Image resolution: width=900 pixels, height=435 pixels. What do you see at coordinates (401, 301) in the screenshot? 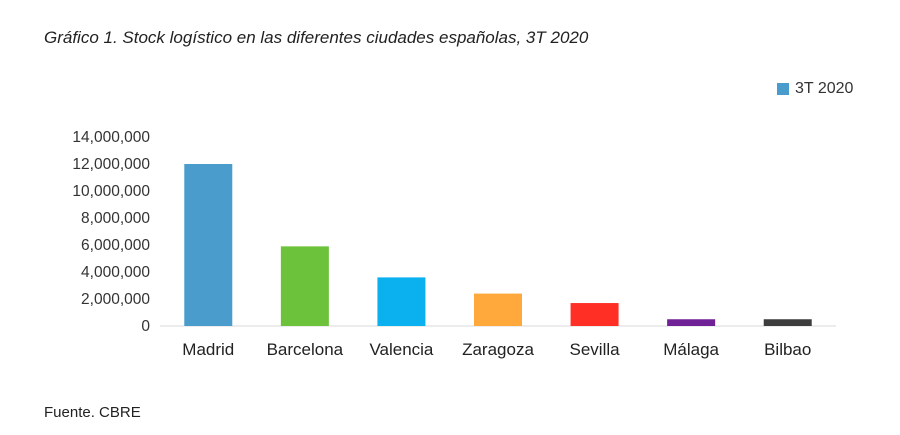
I see `bar-valencia` at bounding box center [401, 301].